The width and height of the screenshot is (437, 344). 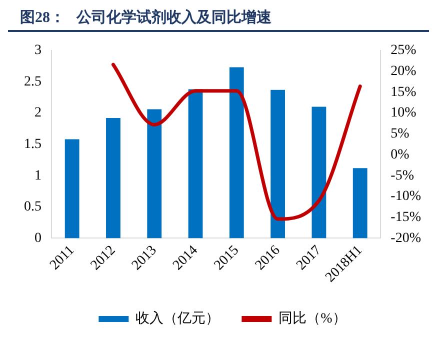 I want to click on y-tick-label: 0.5, so click(x=33, y=207).